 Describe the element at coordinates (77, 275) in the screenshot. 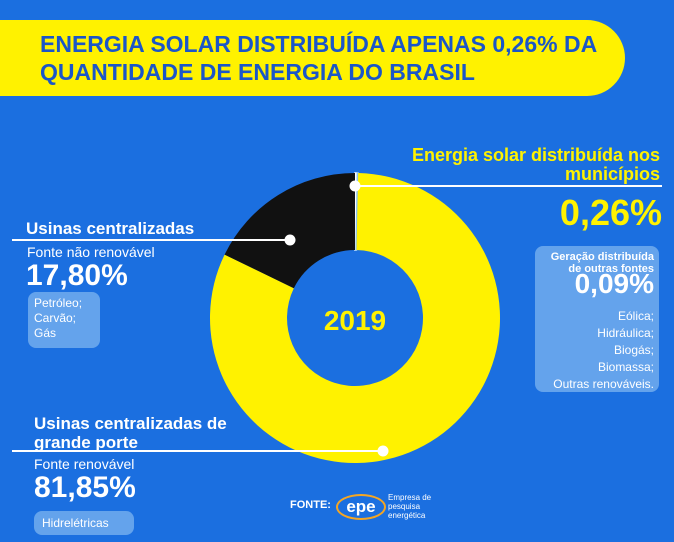

I see `value-label: 17,80%` at that location.